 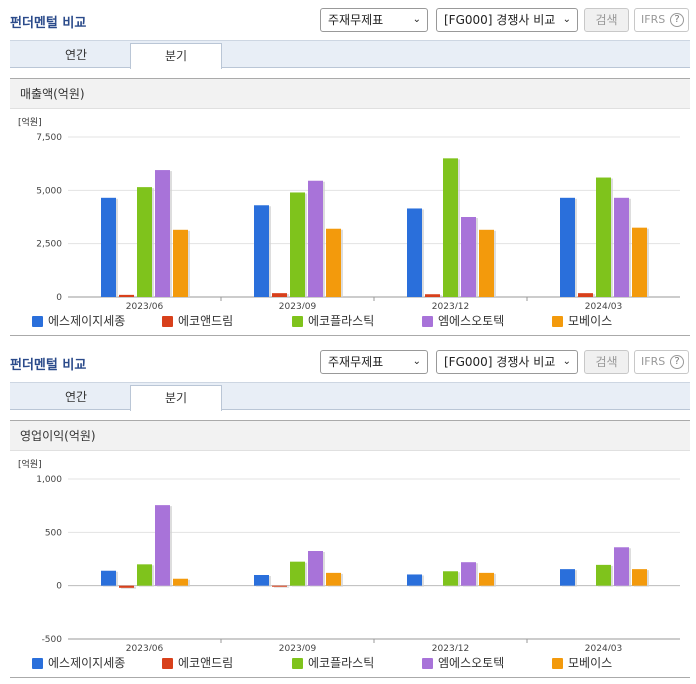 I want to click on y-tick-label: 2,500, so click(x=49, y=245).